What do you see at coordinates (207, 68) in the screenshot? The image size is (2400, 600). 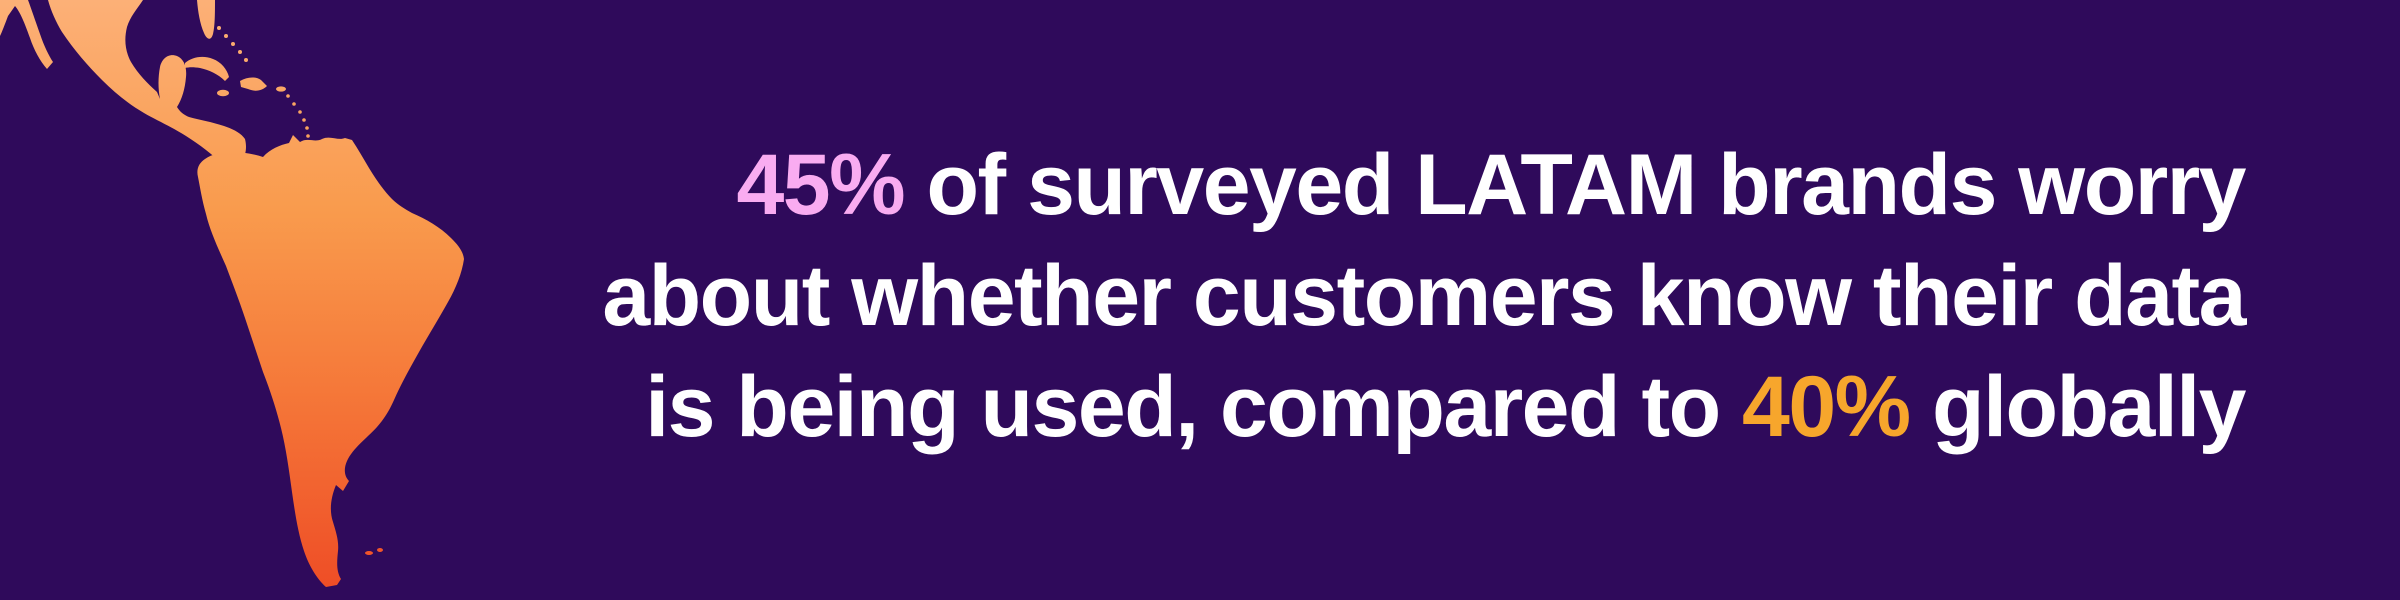 I see `cuba-shape` at bounding box center [207, 68].